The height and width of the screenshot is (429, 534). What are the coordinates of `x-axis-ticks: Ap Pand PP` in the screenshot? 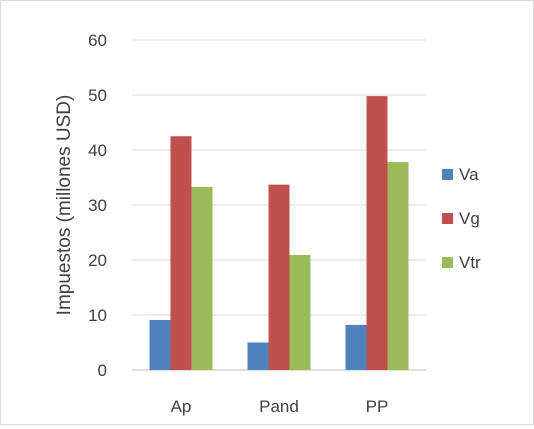 It's located at (280, 406).